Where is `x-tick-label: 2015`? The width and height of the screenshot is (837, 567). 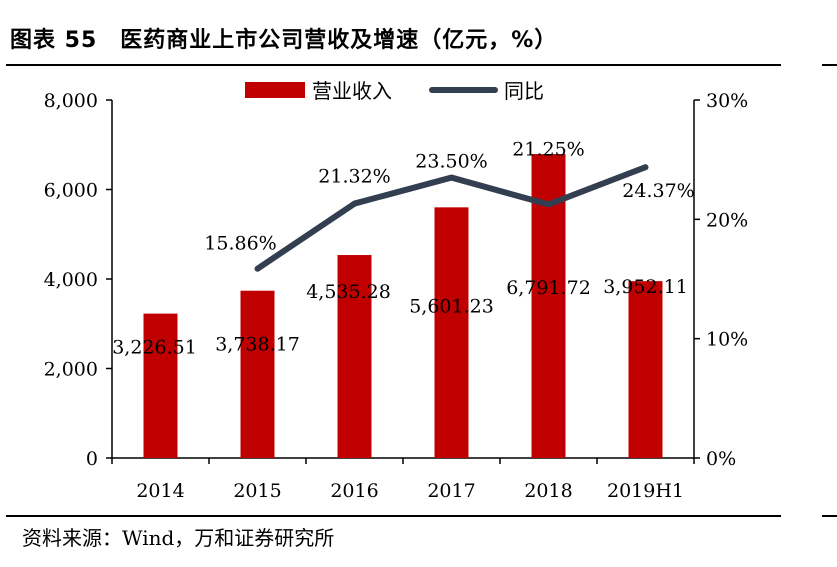
x-tick-label: 2015 is located at coordinates (257, 491).